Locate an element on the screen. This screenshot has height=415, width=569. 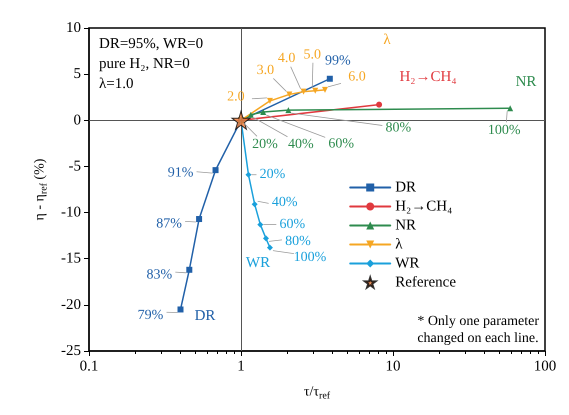
annotation: WR is located at coordinates (258, 263).